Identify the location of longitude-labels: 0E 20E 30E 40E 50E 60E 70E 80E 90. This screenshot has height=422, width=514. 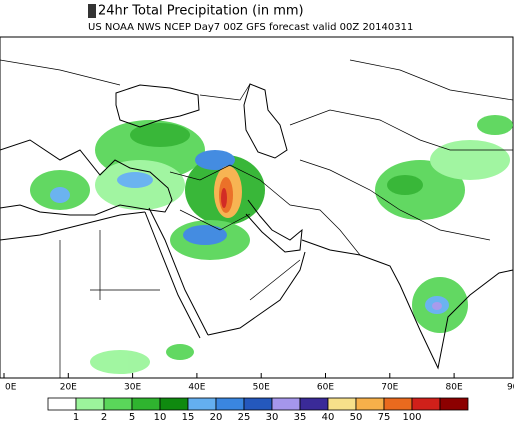
(258, 383).